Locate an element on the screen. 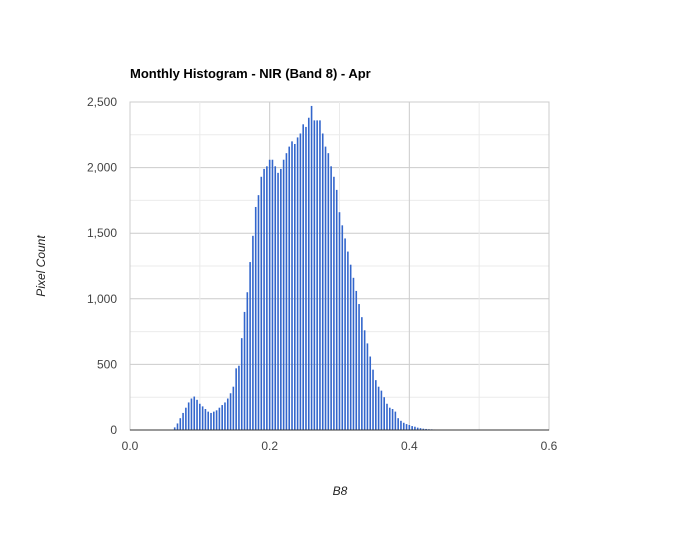 This screenshot has height=533, width=680. y-tick-label: 1,000 is located at coordinates (102, 299).